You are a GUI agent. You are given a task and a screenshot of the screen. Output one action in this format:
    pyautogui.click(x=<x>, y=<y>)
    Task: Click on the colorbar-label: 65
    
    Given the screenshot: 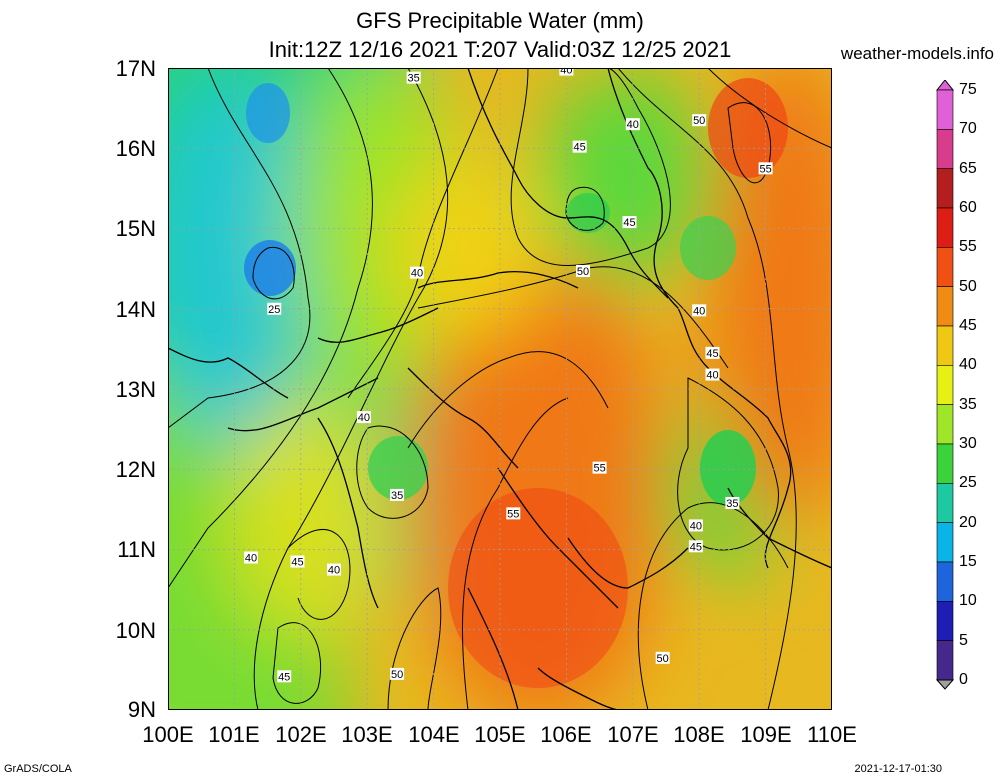 What is the action you would take?
    pyautogui.click(x=968, y=168)
    